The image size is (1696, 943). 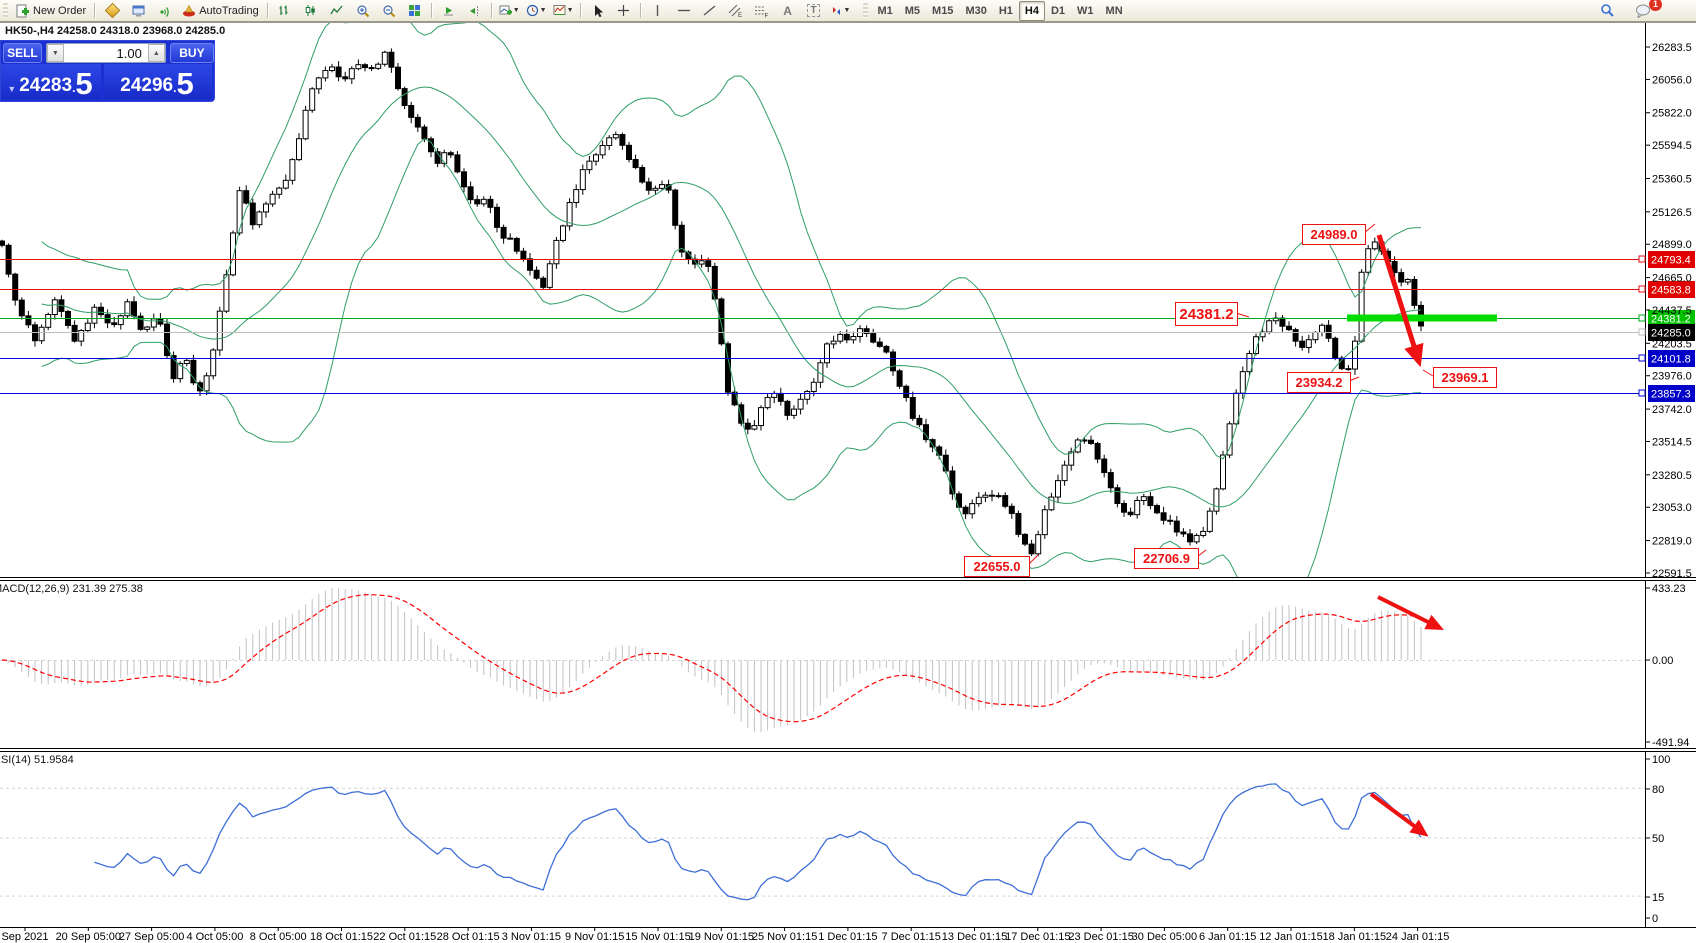 I want to click on svg-text: Sep 2021, so click(x=24, y=937).